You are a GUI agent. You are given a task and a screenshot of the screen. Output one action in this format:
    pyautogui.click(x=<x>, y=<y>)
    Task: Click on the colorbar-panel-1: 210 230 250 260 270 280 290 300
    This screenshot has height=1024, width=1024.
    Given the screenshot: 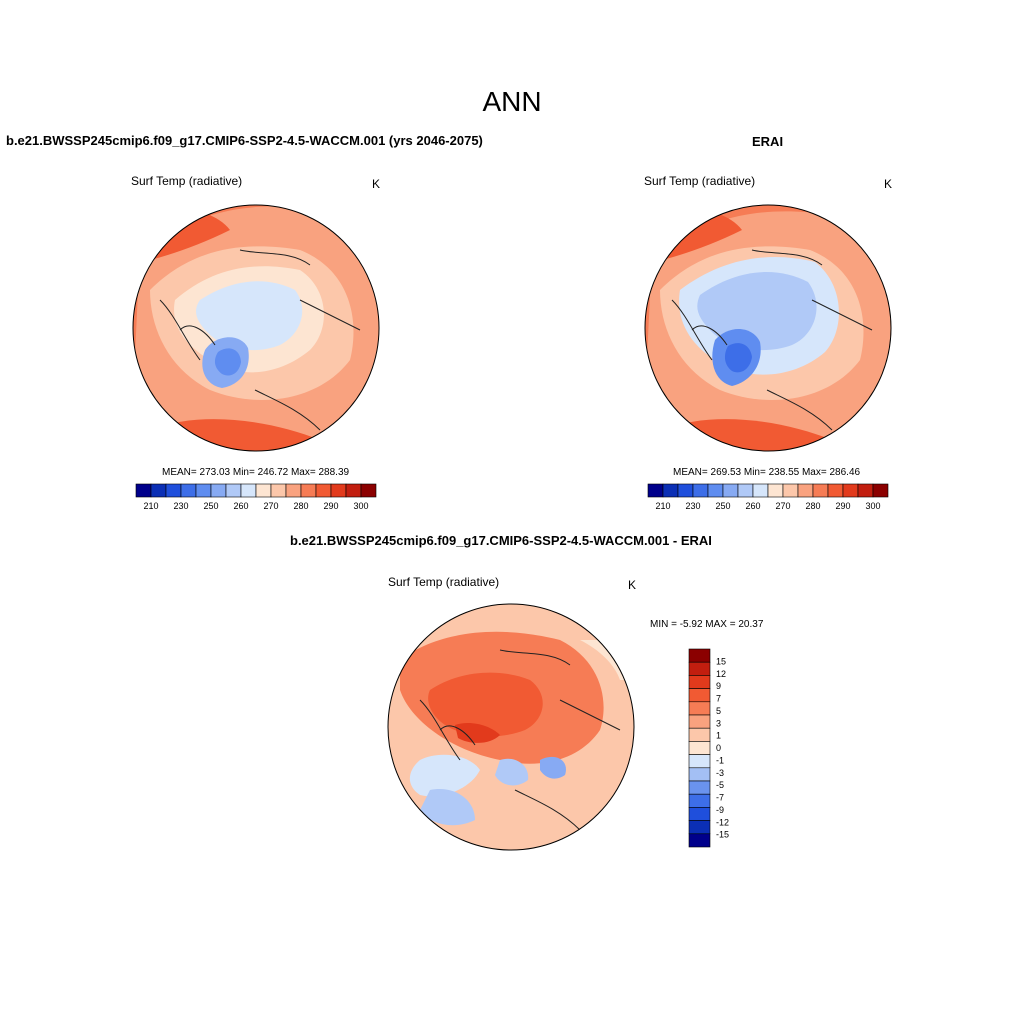 What is the action you would take?
    pyautogui.click(x=256, y=497)
    